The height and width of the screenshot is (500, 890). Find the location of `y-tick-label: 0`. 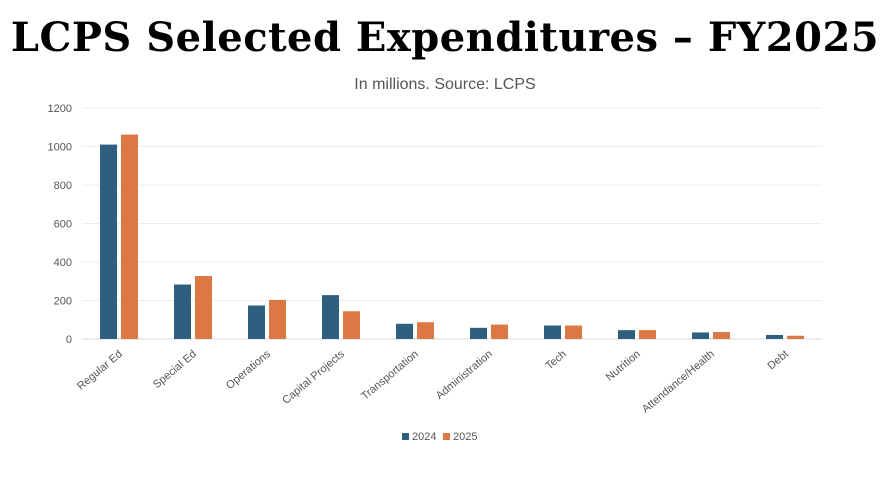

y-tick-label: 0 is located at coordinates (69, 340).